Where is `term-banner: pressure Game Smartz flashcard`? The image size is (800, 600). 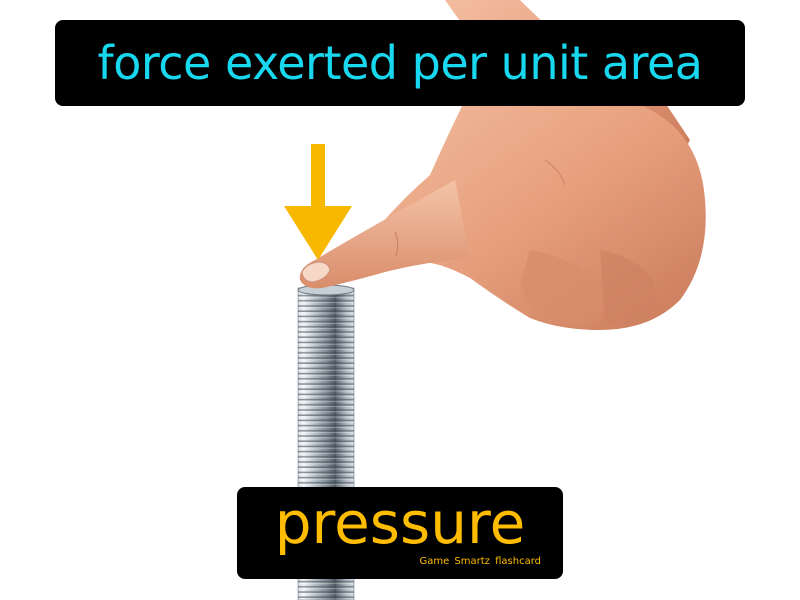
term-banner: pressure Game Smartz flashcard is located at coordinates (400, 533).